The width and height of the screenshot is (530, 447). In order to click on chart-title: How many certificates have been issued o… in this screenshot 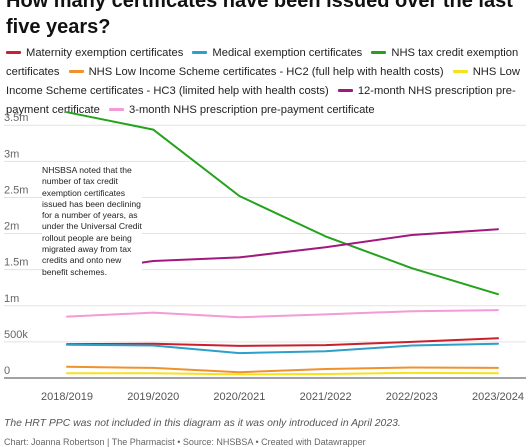, I will do `click(259, 19)`.